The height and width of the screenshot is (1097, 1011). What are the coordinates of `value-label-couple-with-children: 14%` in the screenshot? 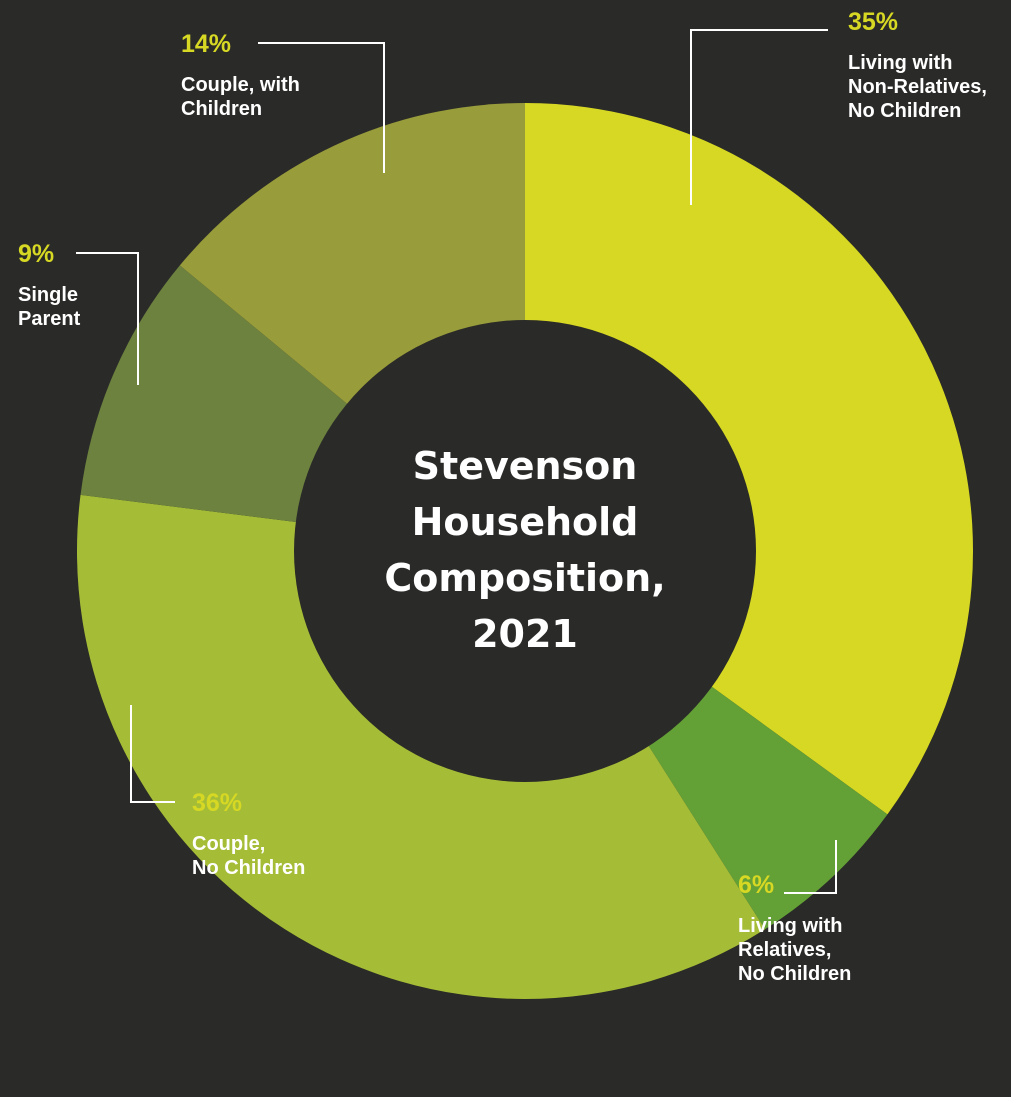 It's located at (206, 44).